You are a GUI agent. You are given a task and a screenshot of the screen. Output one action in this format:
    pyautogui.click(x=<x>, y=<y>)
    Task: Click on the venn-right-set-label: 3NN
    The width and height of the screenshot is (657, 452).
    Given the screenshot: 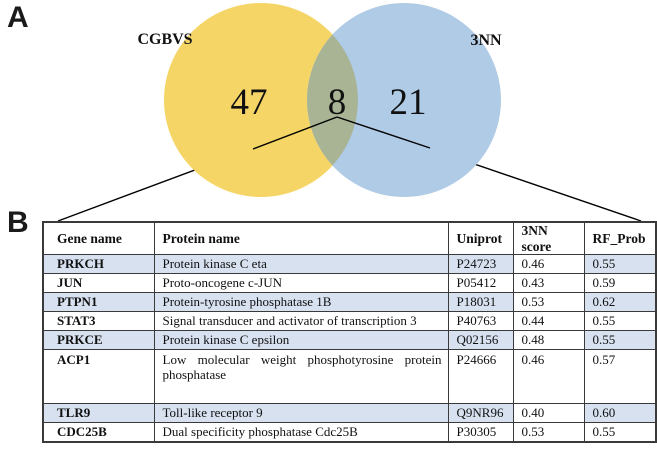 What is the action you would take?
    pyautogui.click(x=486, y=40)
    